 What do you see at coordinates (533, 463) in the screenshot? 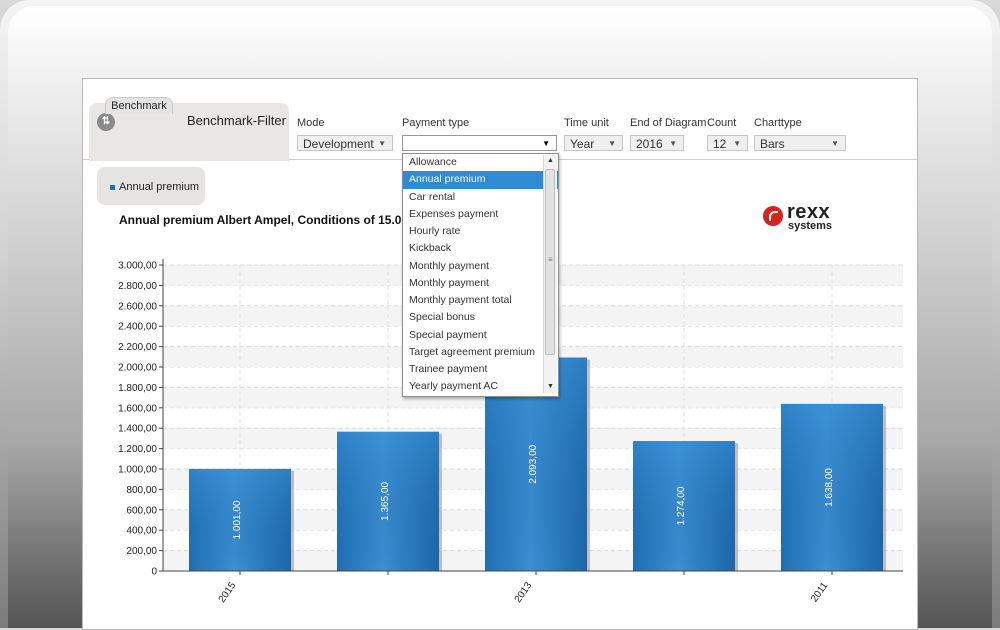
I see `bar-value-label: 2.093,00` at bounding box center [533, 463].